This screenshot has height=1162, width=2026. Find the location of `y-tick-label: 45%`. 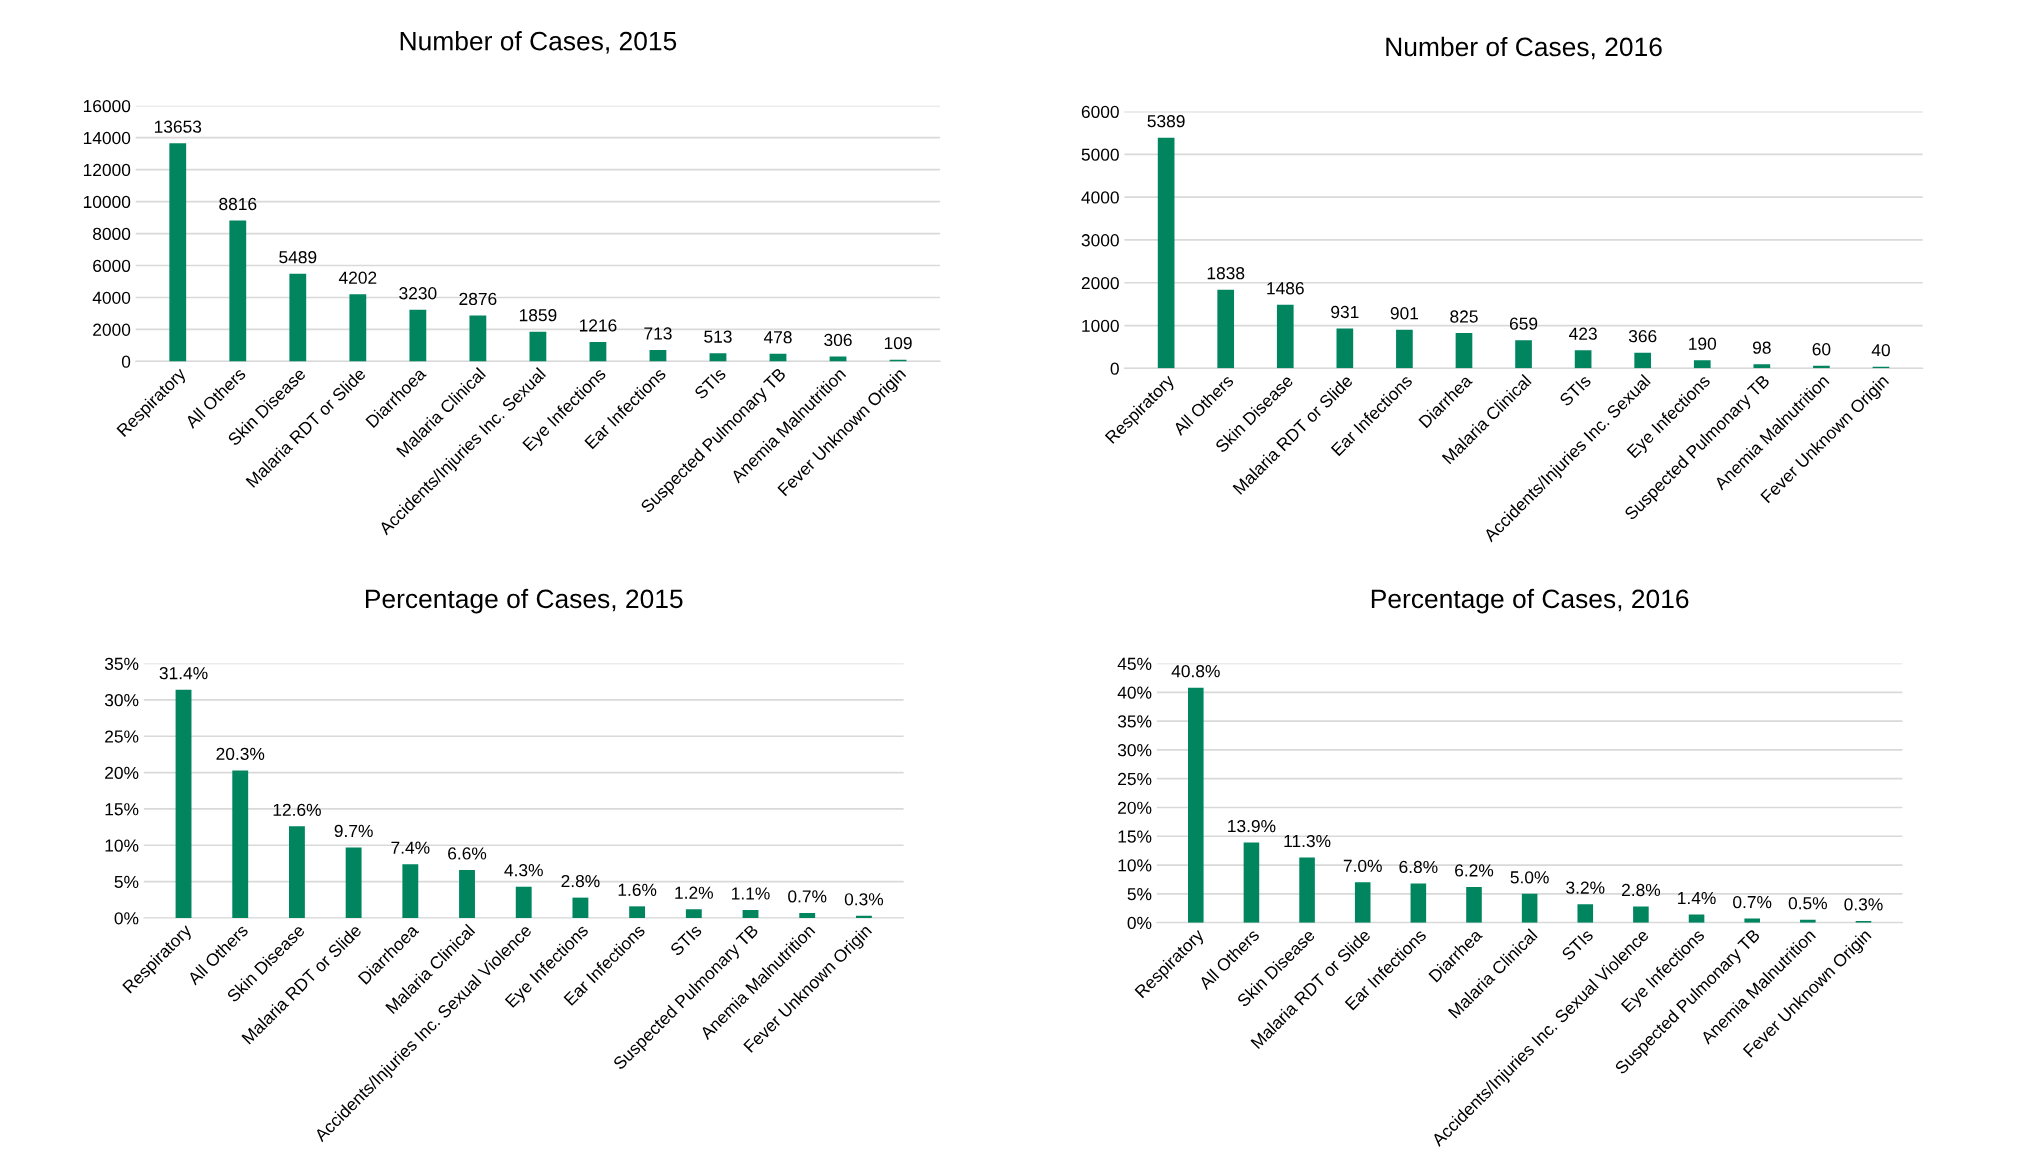

y-tick-label: 45% is located at coordinates (1134, 663).